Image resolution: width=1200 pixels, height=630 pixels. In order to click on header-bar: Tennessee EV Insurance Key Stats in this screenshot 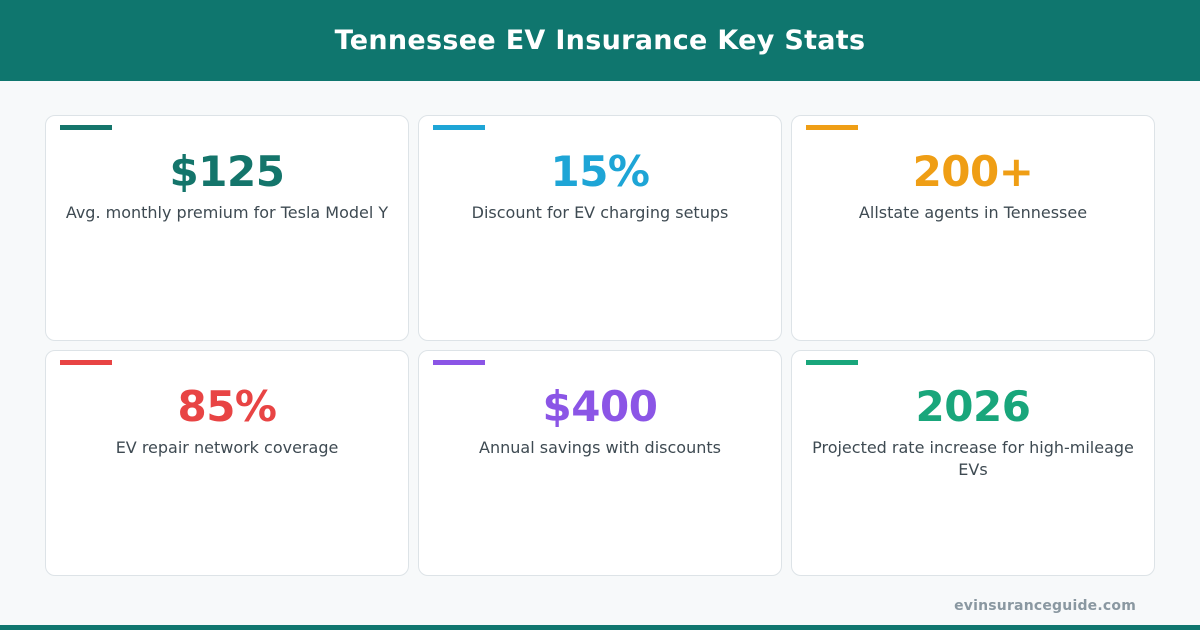, I will do `click(600, 40)`.